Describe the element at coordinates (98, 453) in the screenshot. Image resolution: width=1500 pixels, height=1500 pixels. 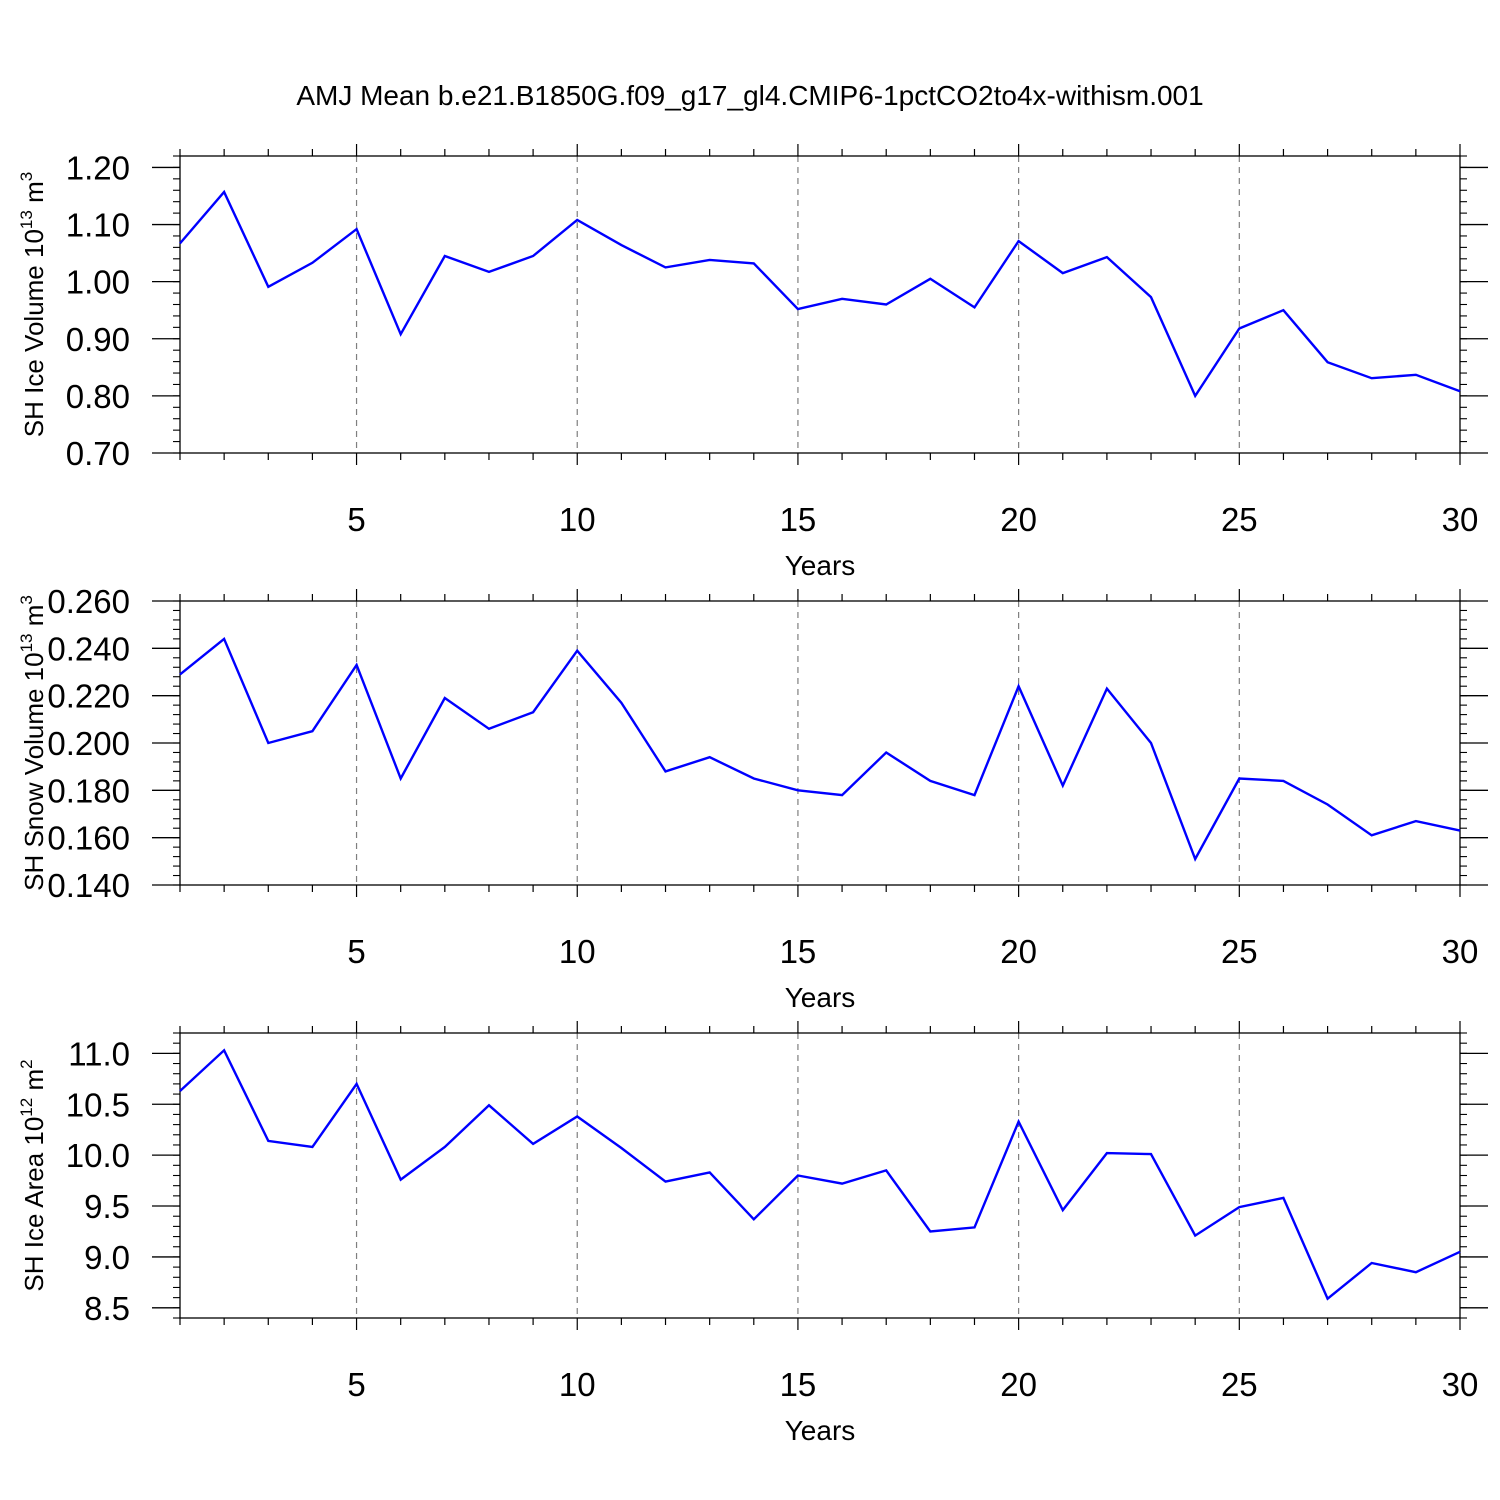
I see `y-tick-label: 0.70` at that location.